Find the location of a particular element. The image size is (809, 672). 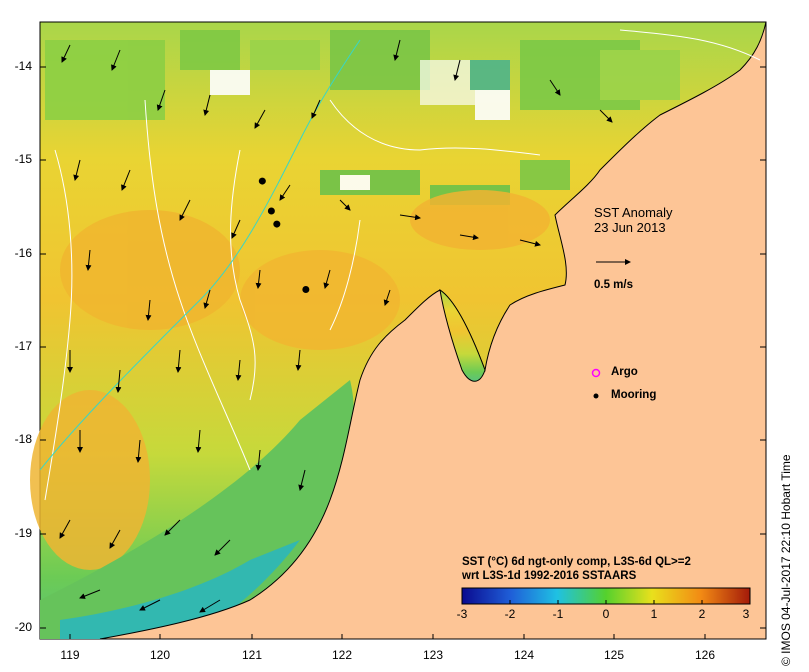

map-title-line1: SST Anomaly is located at coordinates (633, 212).